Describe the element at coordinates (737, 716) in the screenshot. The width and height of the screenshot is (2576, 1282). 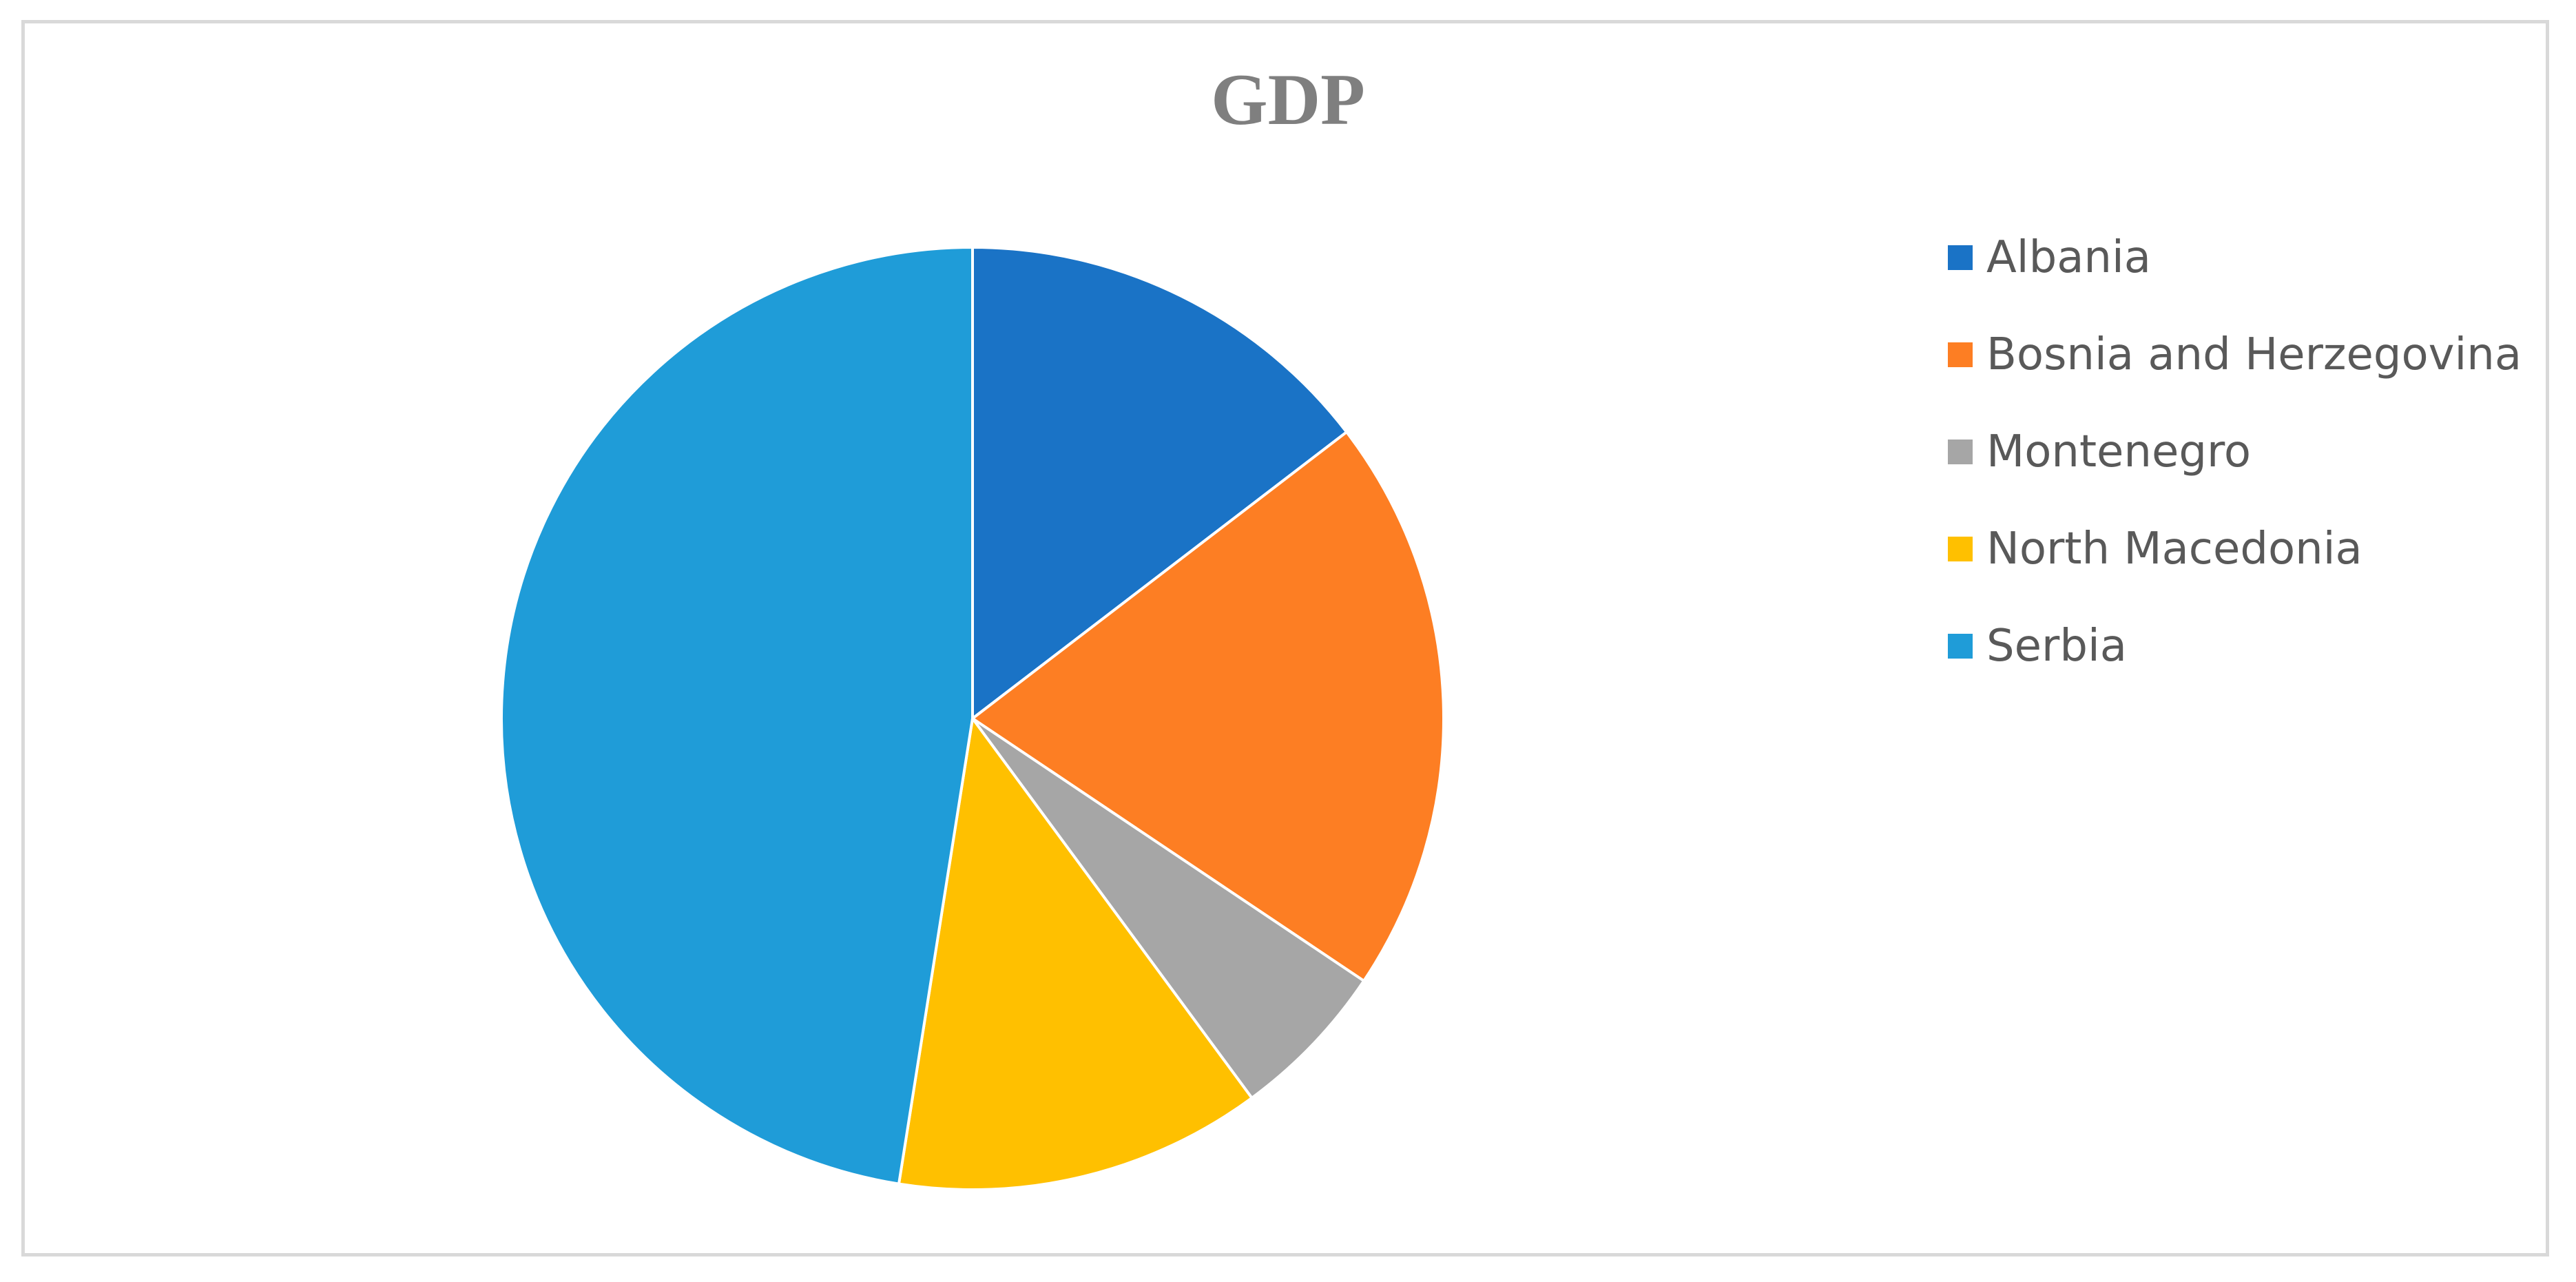
I see `pie-slice-serbia` at that location.